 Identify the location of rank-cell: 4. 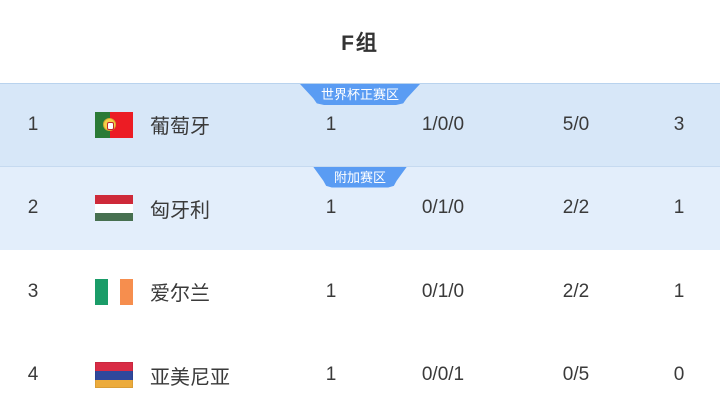
(33, 375).